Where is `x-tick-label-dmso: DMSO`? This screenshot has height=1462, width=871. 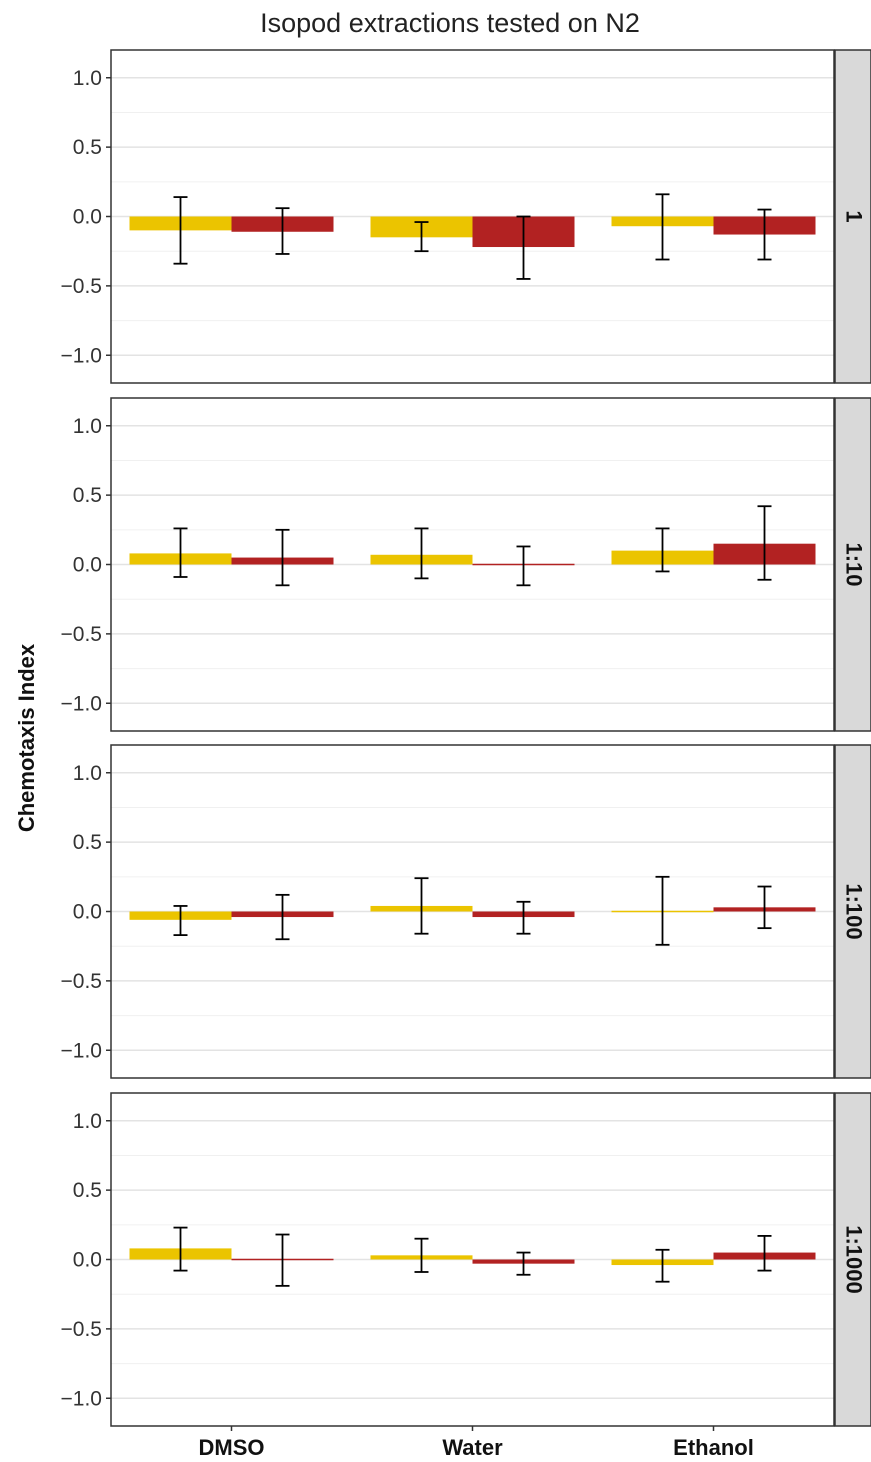
x-tick-label-dmso: DMSO is located at coordinates (232, 1447).